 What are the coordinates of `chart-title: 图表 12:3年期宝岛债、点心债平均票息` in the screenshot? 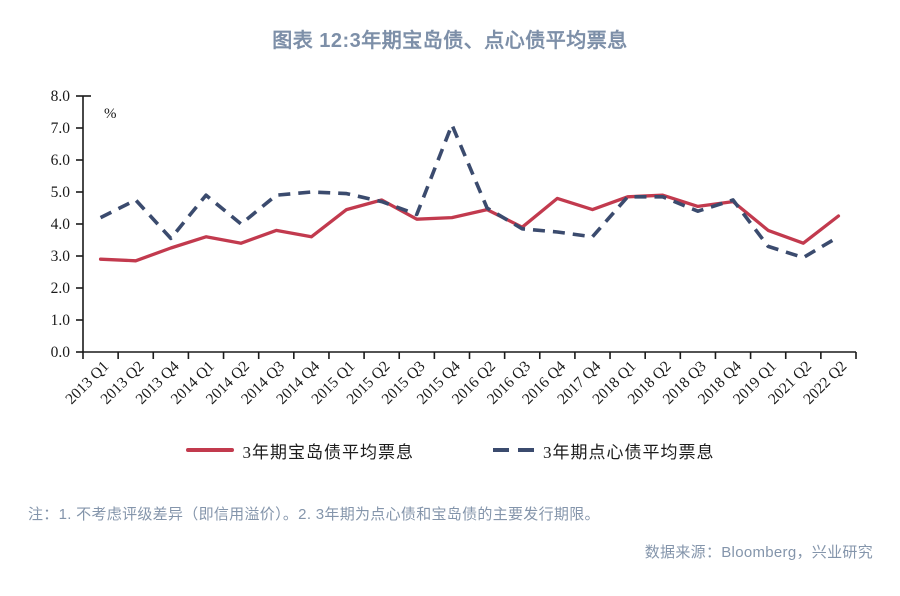 It's located at (450, 41).